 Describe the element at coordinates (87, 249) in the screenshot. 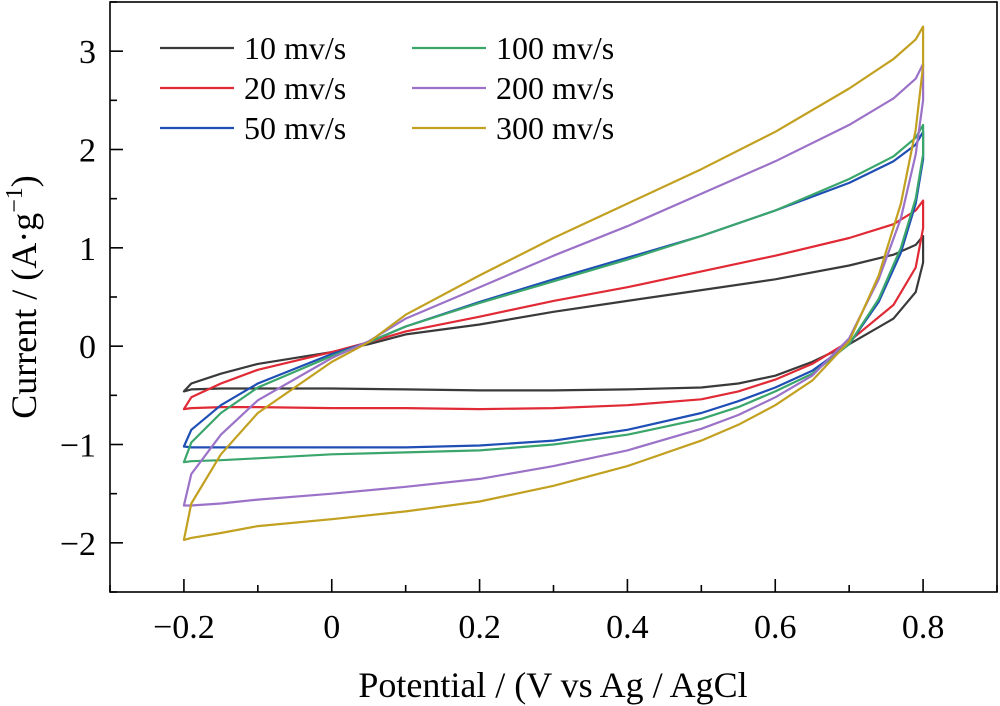

I see `y-tick-label: 1` at that location.